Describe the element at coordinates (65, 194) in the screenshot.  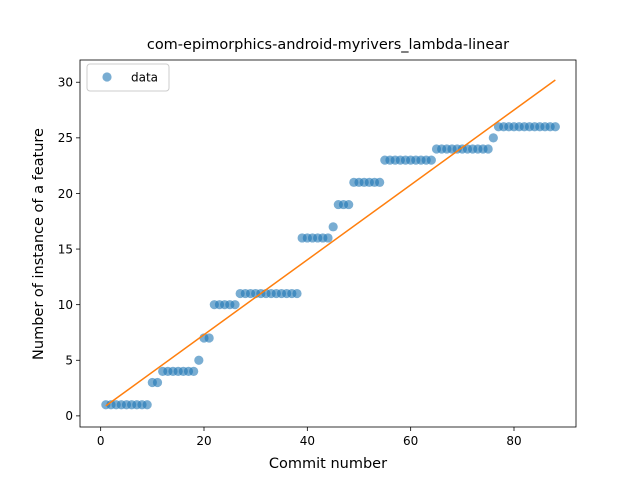
I see `y-tick-label: 20` at that location.